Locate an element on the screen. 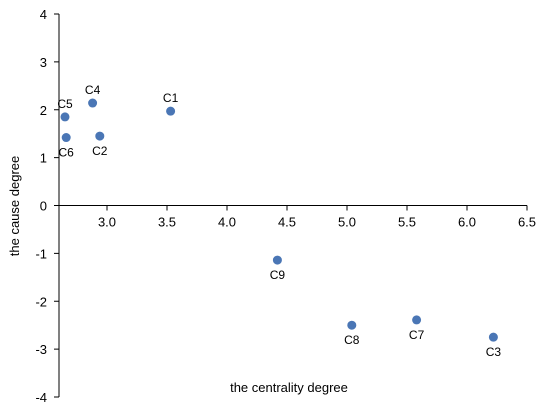 The height and width of the screenshot is (411, 550). x-tick-label: 4.5 is located at coordinates (287, 222).